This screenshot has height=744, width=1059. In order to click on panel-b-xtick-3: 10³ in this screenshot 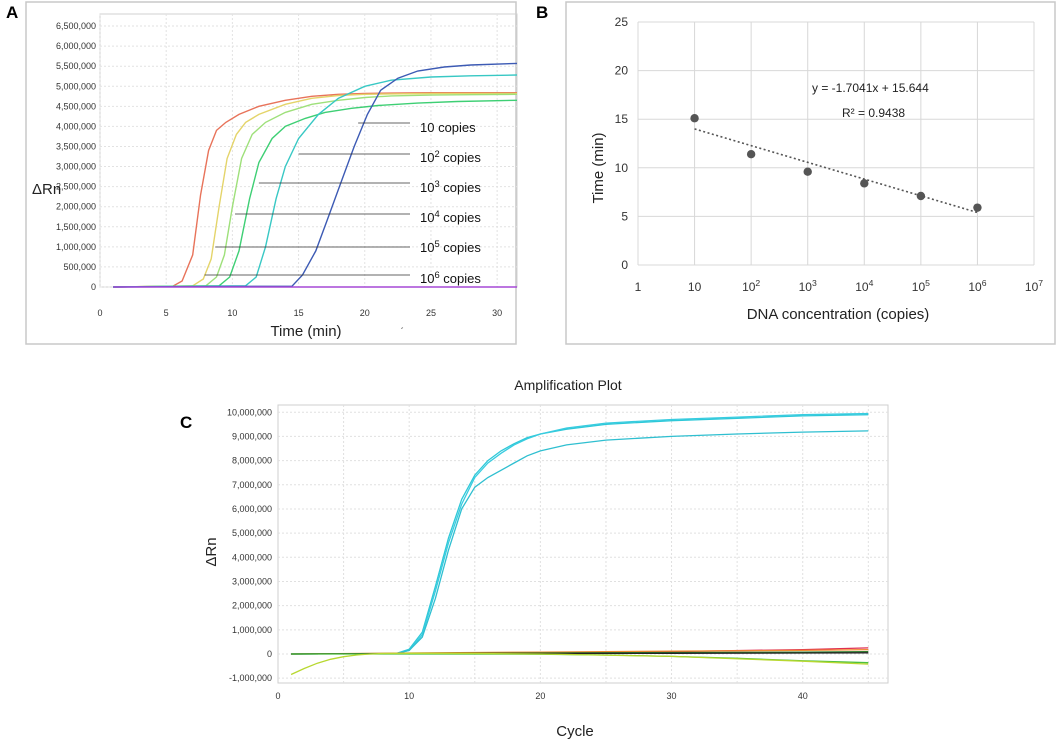, I will do `click(808, 286)`.